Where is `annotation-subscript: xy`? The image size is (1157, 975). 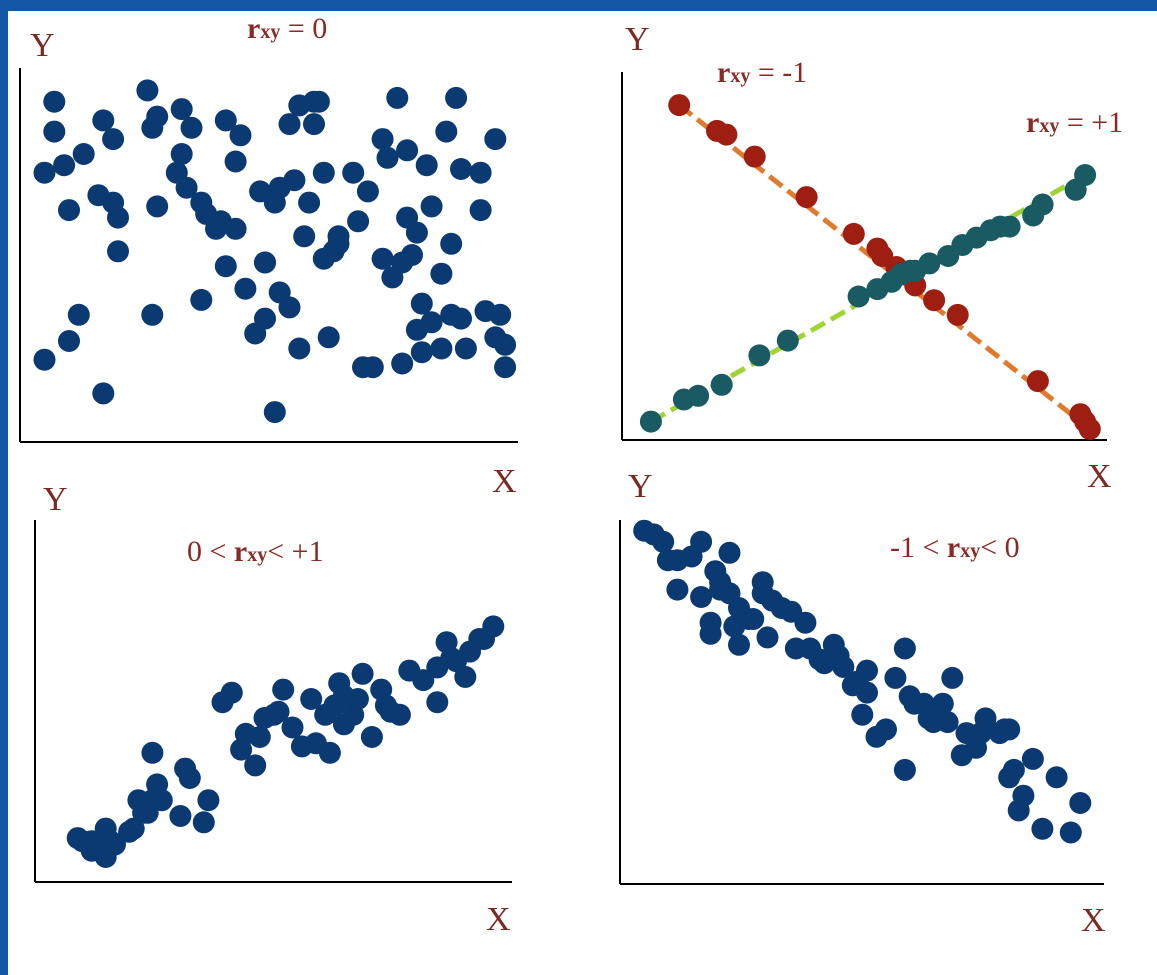 annotation-subscript: xy is located at coordinates (740, 76).